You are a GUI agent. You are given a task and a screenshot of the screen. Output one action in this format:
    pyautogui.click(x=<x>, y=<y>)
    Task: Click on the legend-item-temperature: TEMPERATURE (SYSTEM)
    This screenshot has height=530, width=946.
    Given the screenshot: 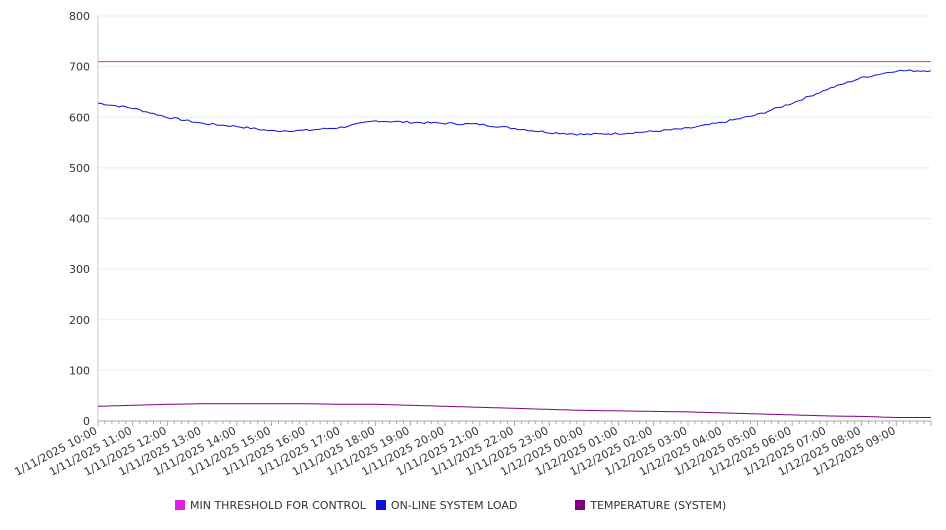 What is the action you would take?
    pyautogui.click(x=650, y=505)
    